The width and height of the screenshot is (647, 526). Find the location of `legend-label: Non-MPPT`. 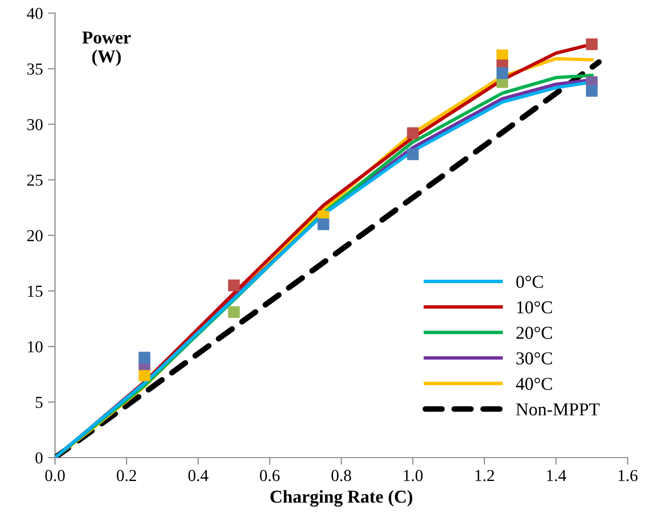

legend-label: Non-MPPT is located at coordinates (558, 409).